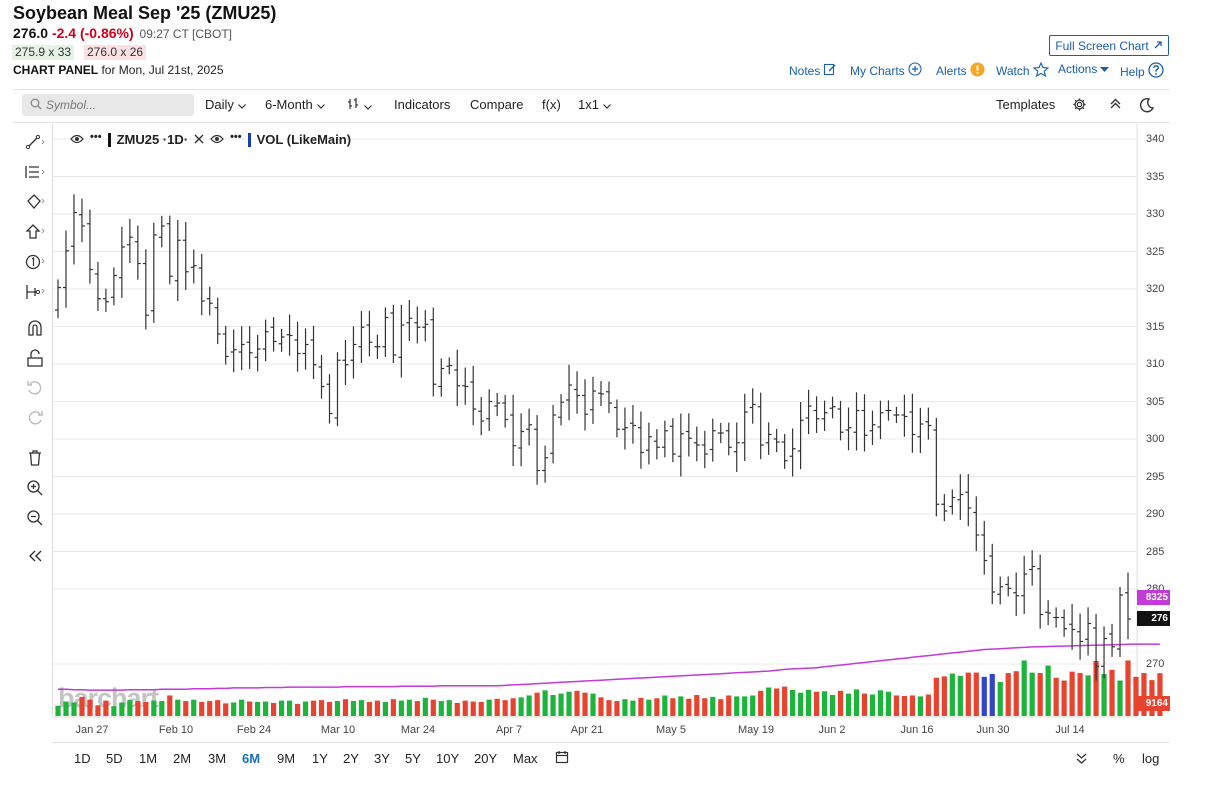  I want to click on help-link: Help, so click(1142, 71).